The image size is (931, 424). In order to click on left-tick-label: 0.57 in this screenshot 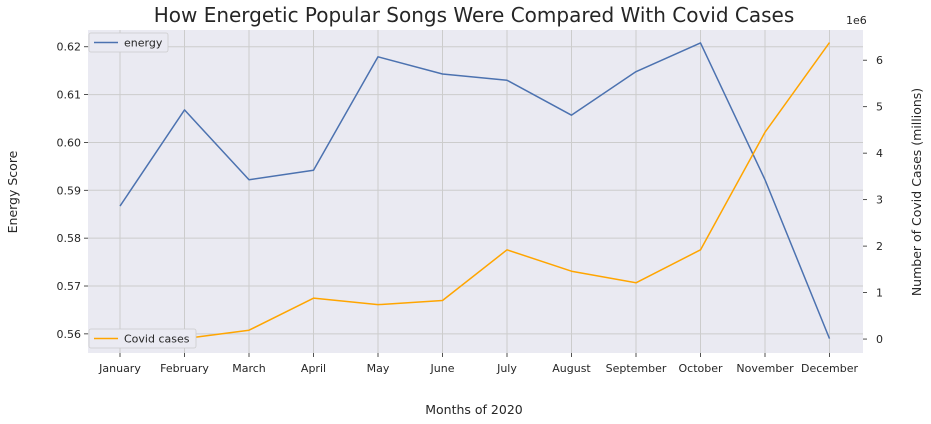, I will do `click(69, 286)`.